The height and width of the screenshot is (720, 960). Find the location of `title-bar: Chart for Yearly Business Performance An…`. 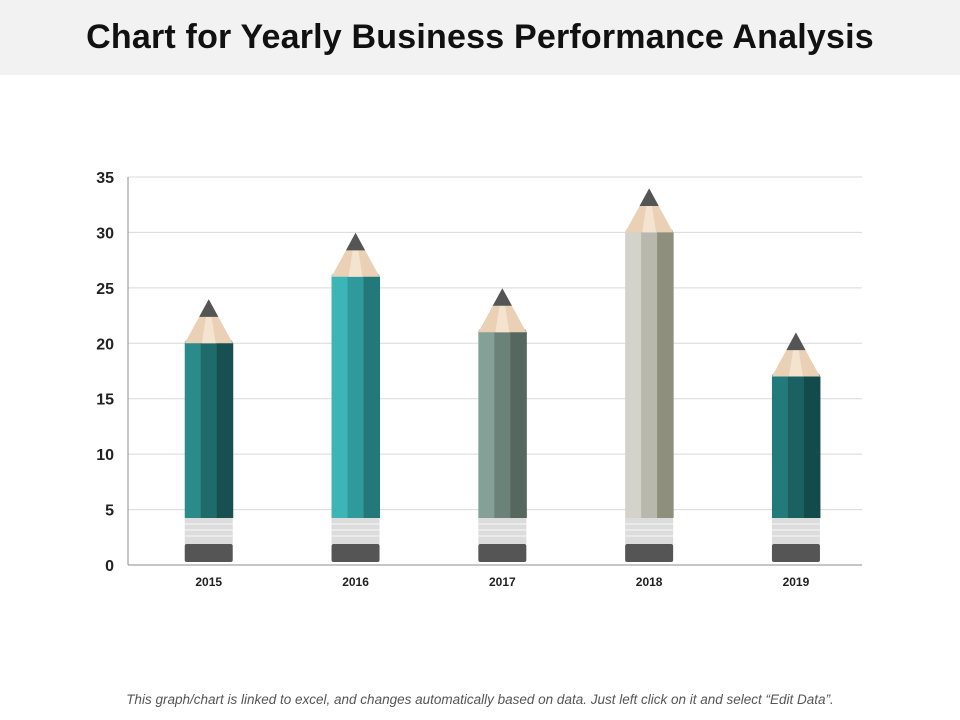

title-bar: Chart for Yearly Business Performance An… is located at coordinates (480, 37).